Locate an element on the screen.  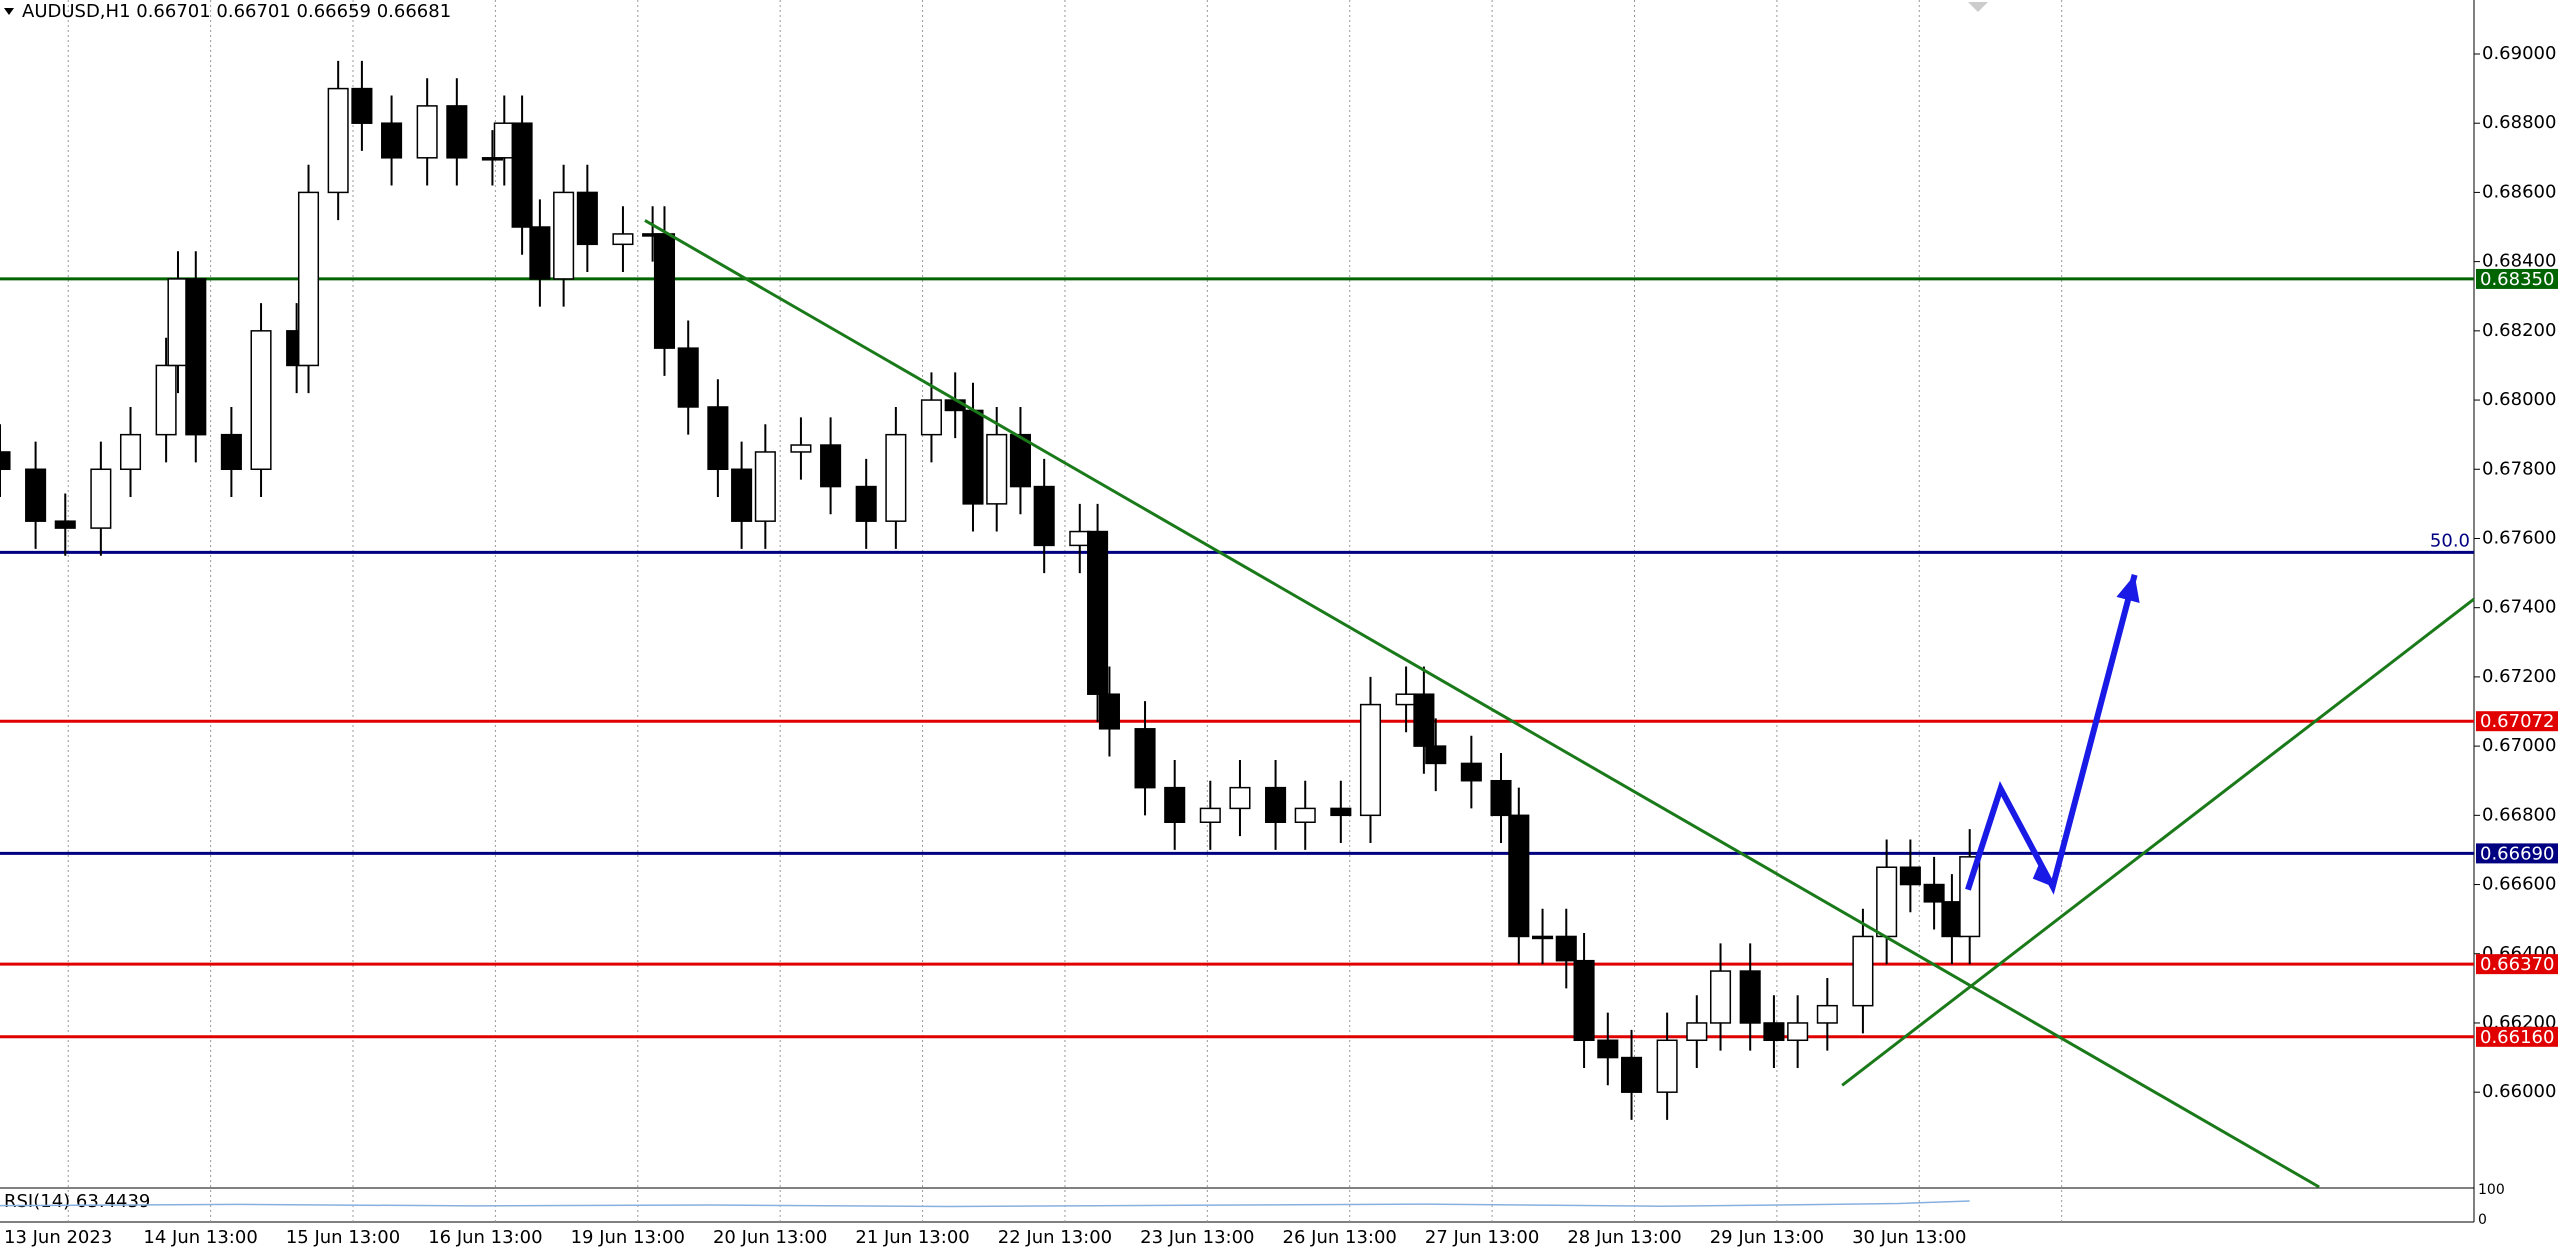
x-tick-label: 26 Jun 13:00 is located at coordinates (1340, 1237).